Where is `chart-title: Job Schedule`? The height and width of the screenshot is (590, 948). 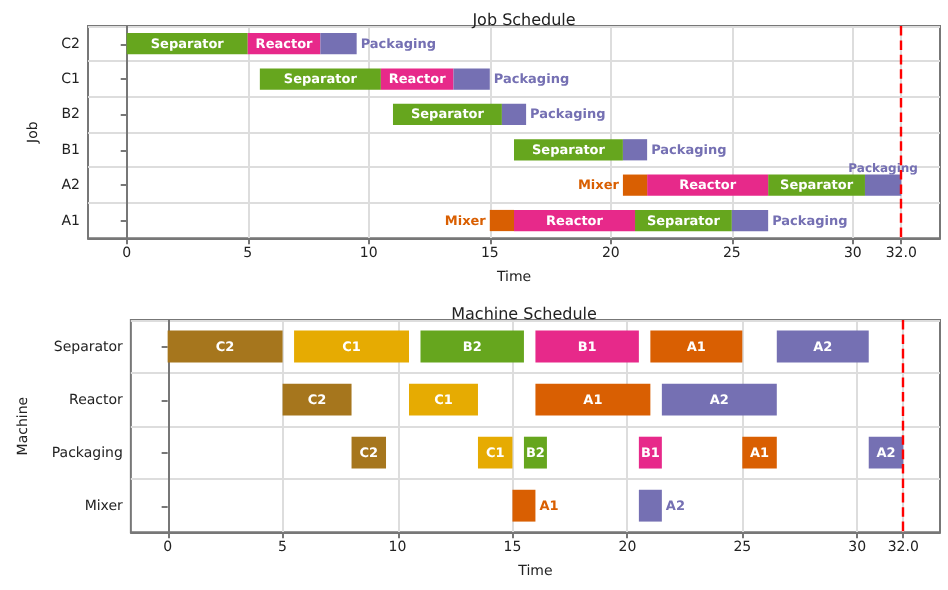
chart-title: Job Schedule is located at coordinates (523, 20).